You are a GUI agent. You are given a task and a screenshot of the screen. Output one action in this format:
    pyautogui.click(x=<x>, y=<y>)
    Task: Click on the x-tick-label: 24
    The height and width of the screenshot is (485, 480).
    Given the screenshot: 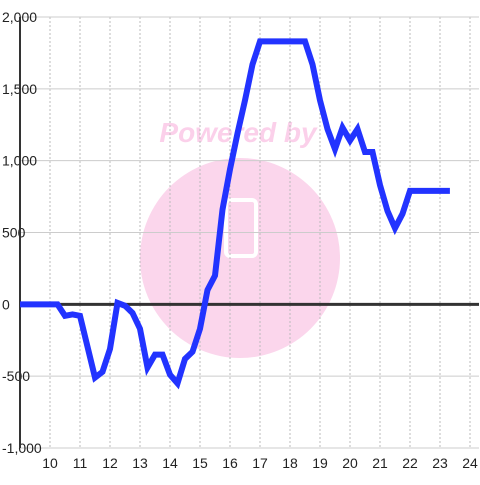 What is the action you would take?
    pyautogui.click(x=470, y=463)
    